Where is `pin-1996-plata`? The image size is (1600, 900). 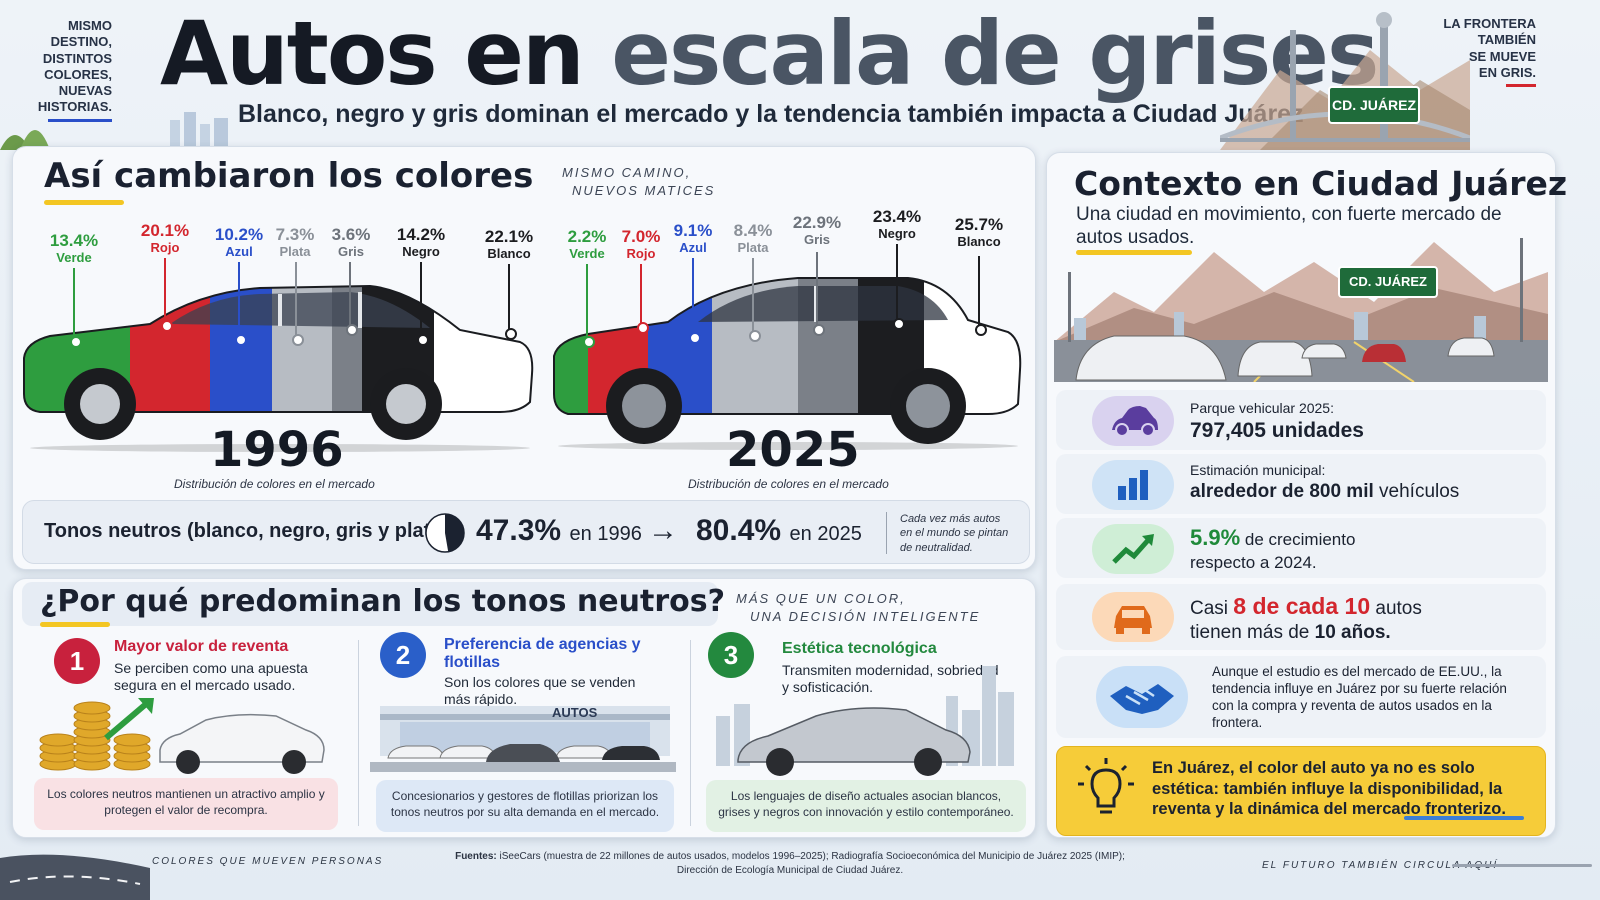
pin-1996-plata is located at coordinates (298, 304).